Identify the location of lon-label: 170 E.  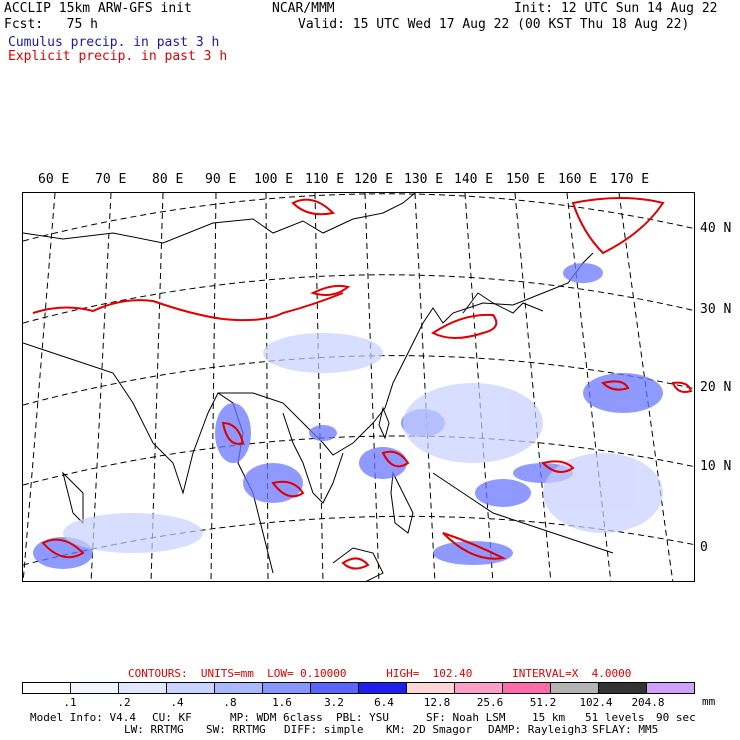
(630, 179).